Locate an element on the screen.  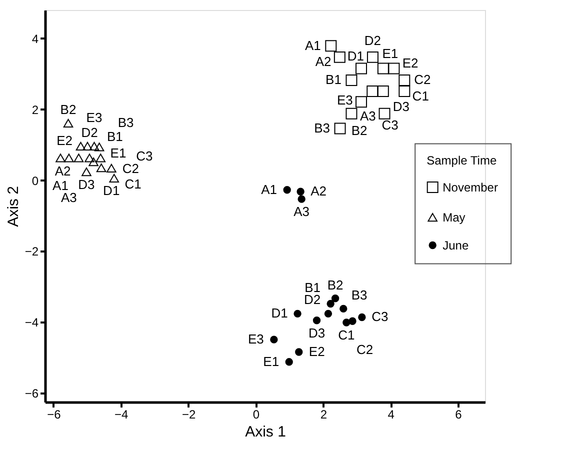
x-axis-title: Axis 1 is located at coordinates (265, 432).